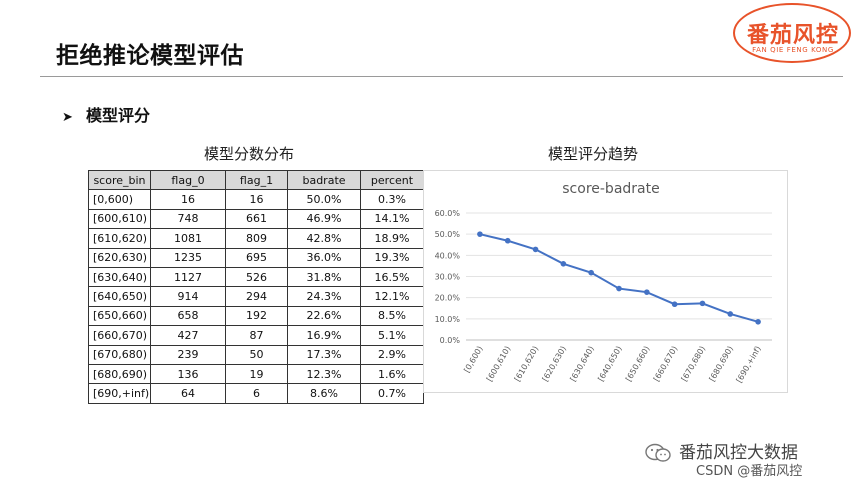  What do you see at coordinates (554, 364) in the screenshot?
I see `x-tick-label: [620,630)` at bounding box center [554, 364].